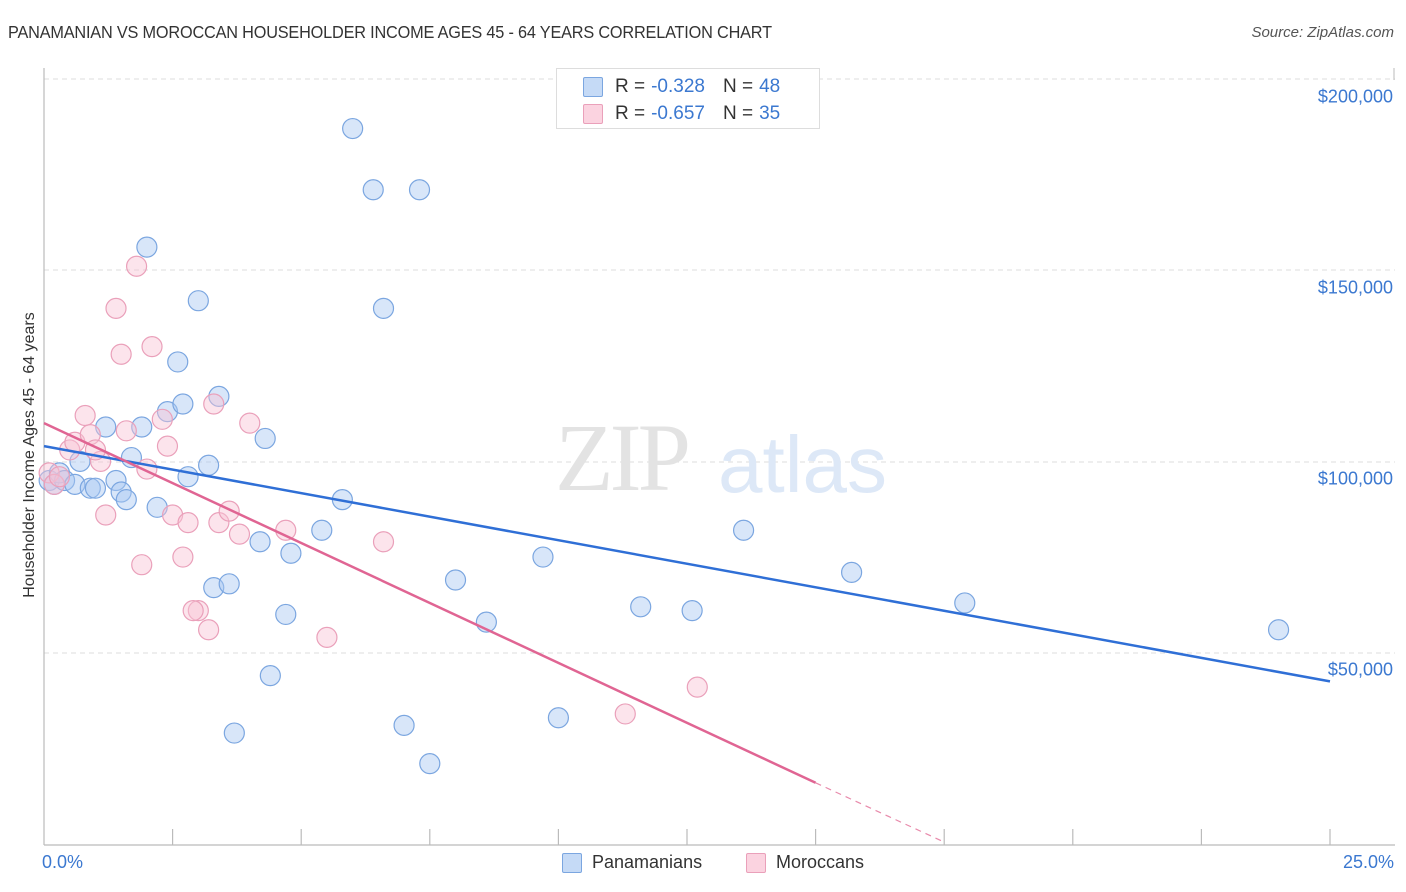 This screenshot has width=1406, height=892. Describe the element at coordinates (770, 86) in the screenshot. I see `n-value: 48` at that location.